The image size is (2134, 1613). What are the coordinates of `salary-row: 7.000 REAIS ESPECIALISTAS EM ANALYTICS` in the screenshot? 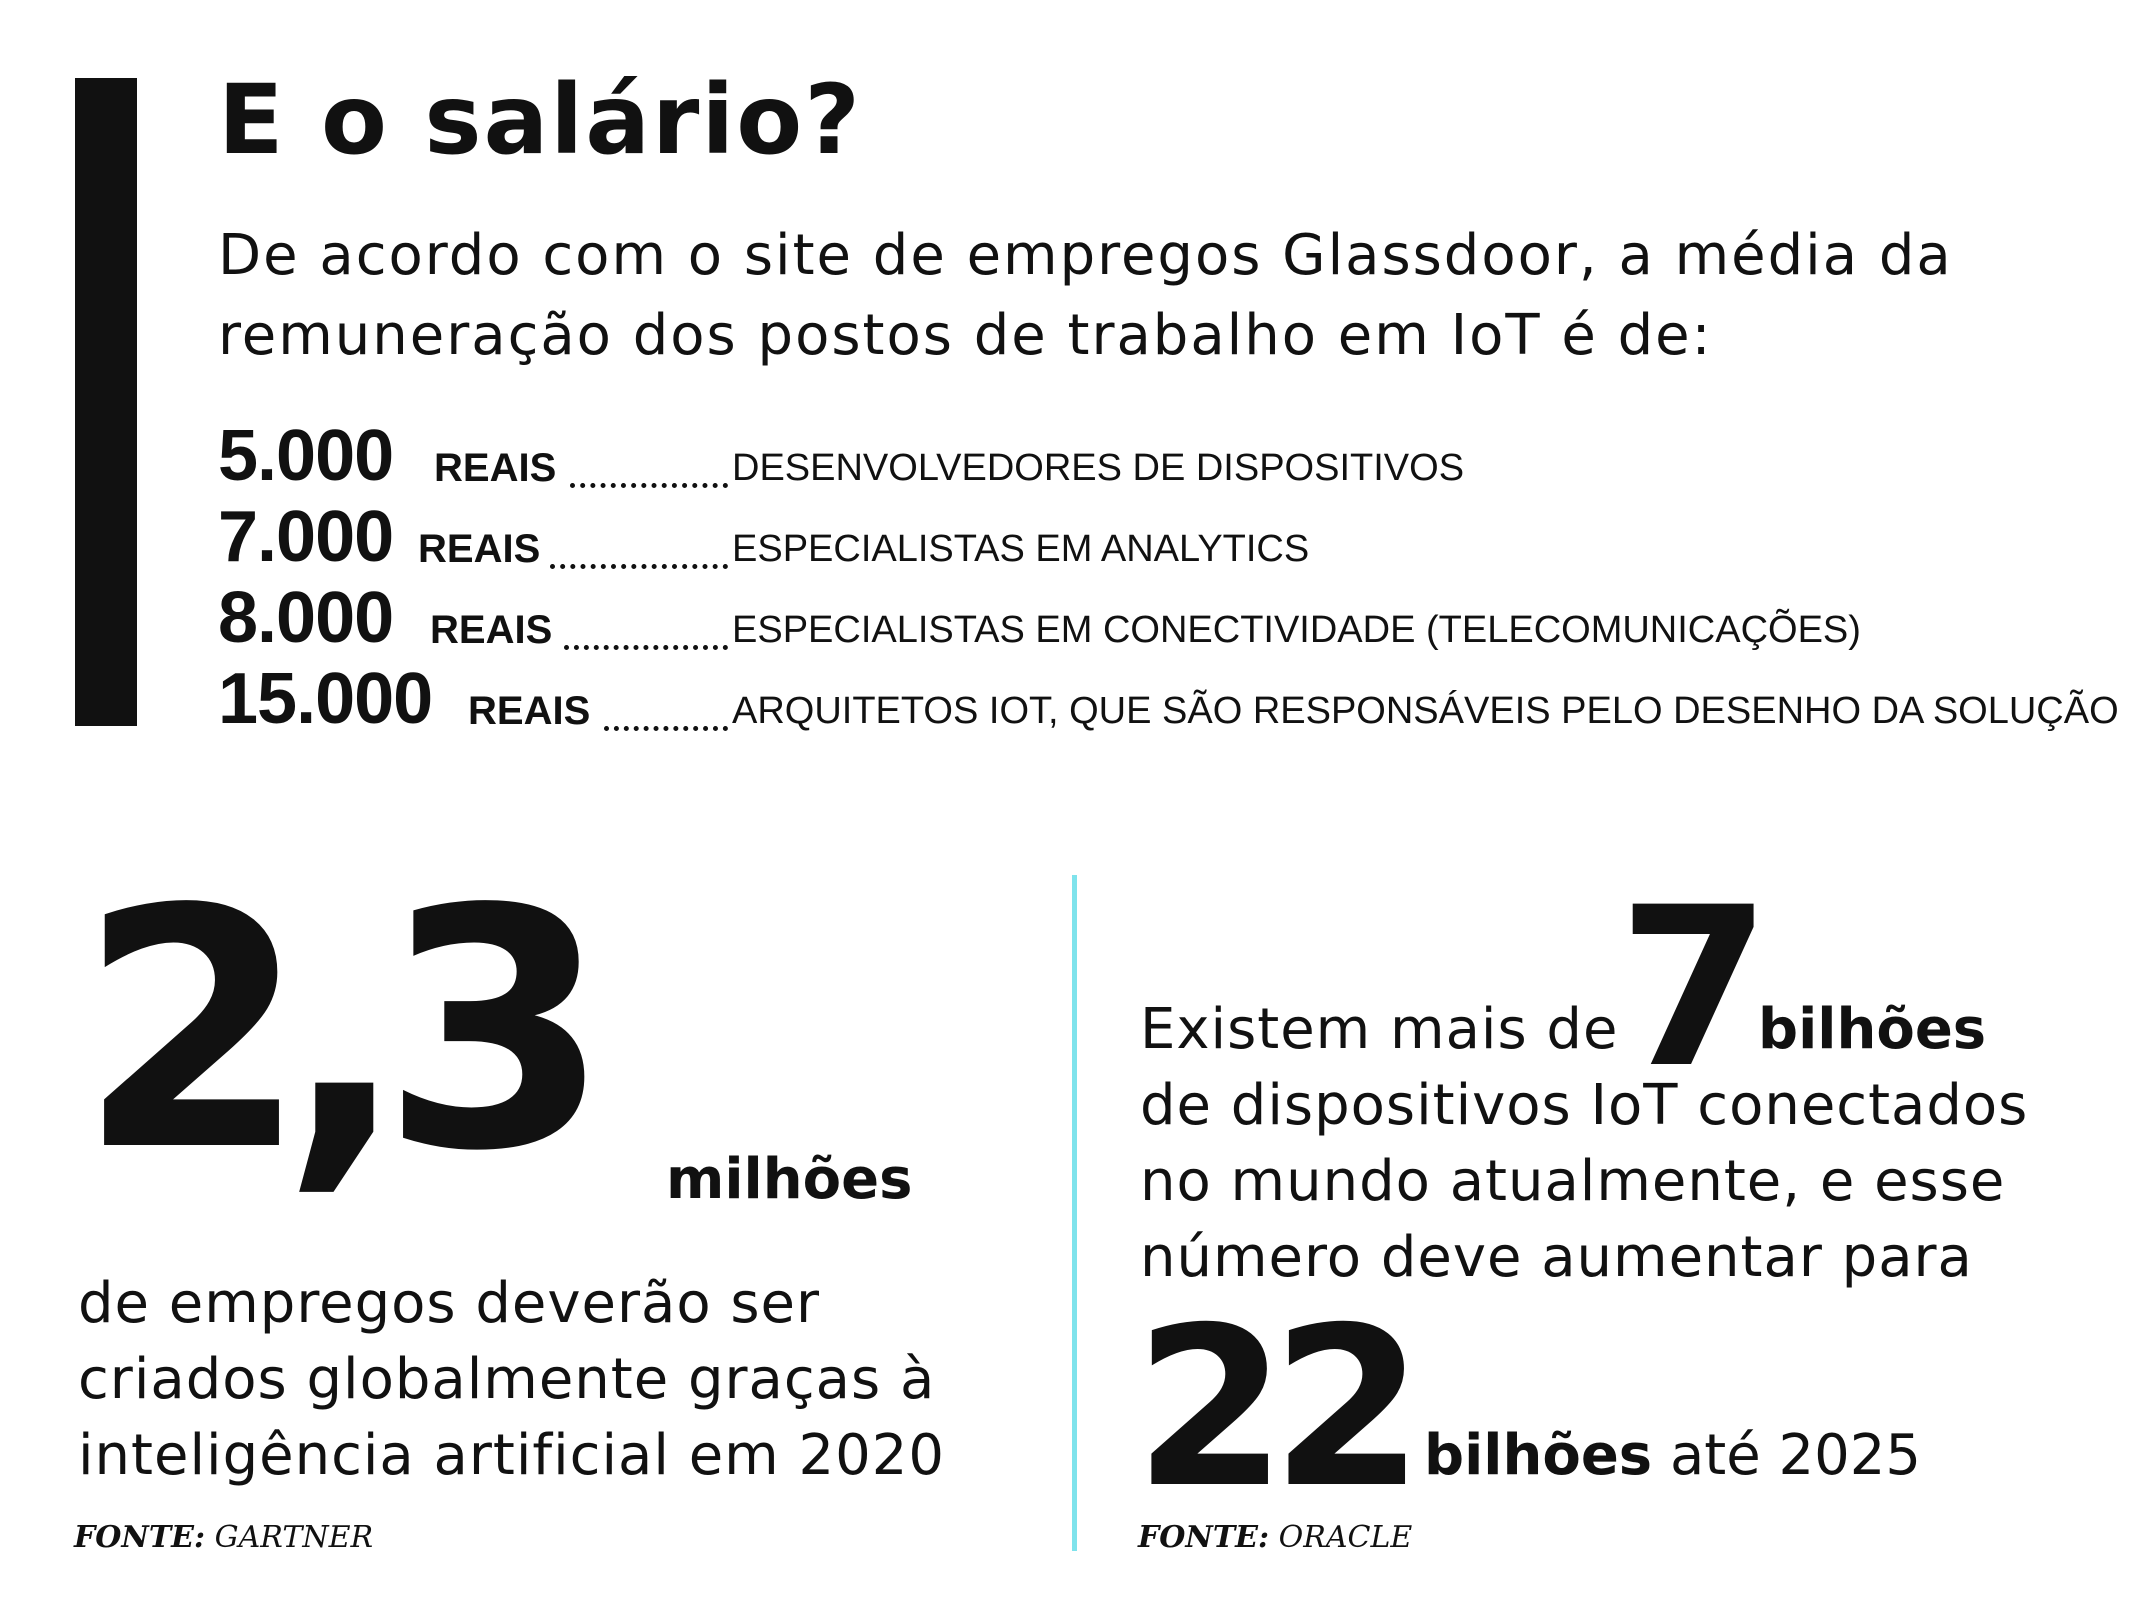 It's located at (1158, 544).